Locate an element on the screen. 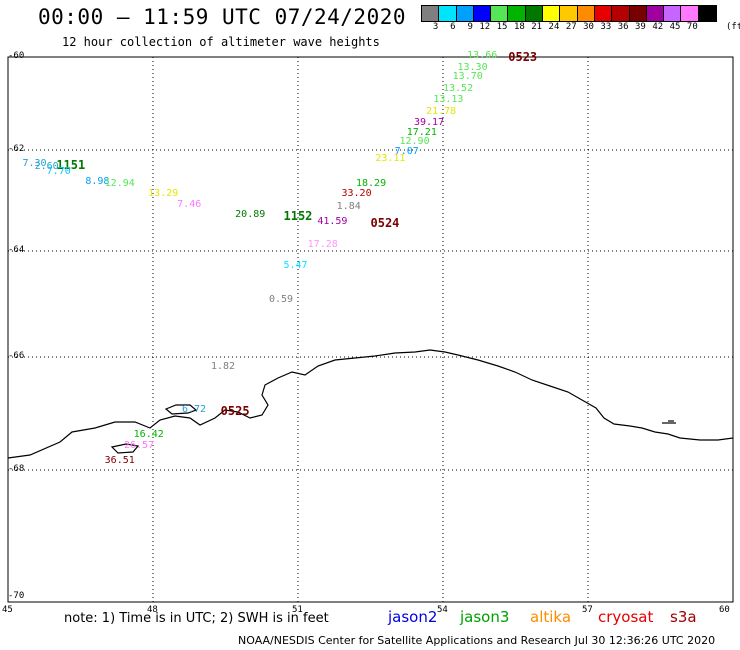 This screenshot has width=740, height=650. color-scale-bar is located at coordinates (569, 13).